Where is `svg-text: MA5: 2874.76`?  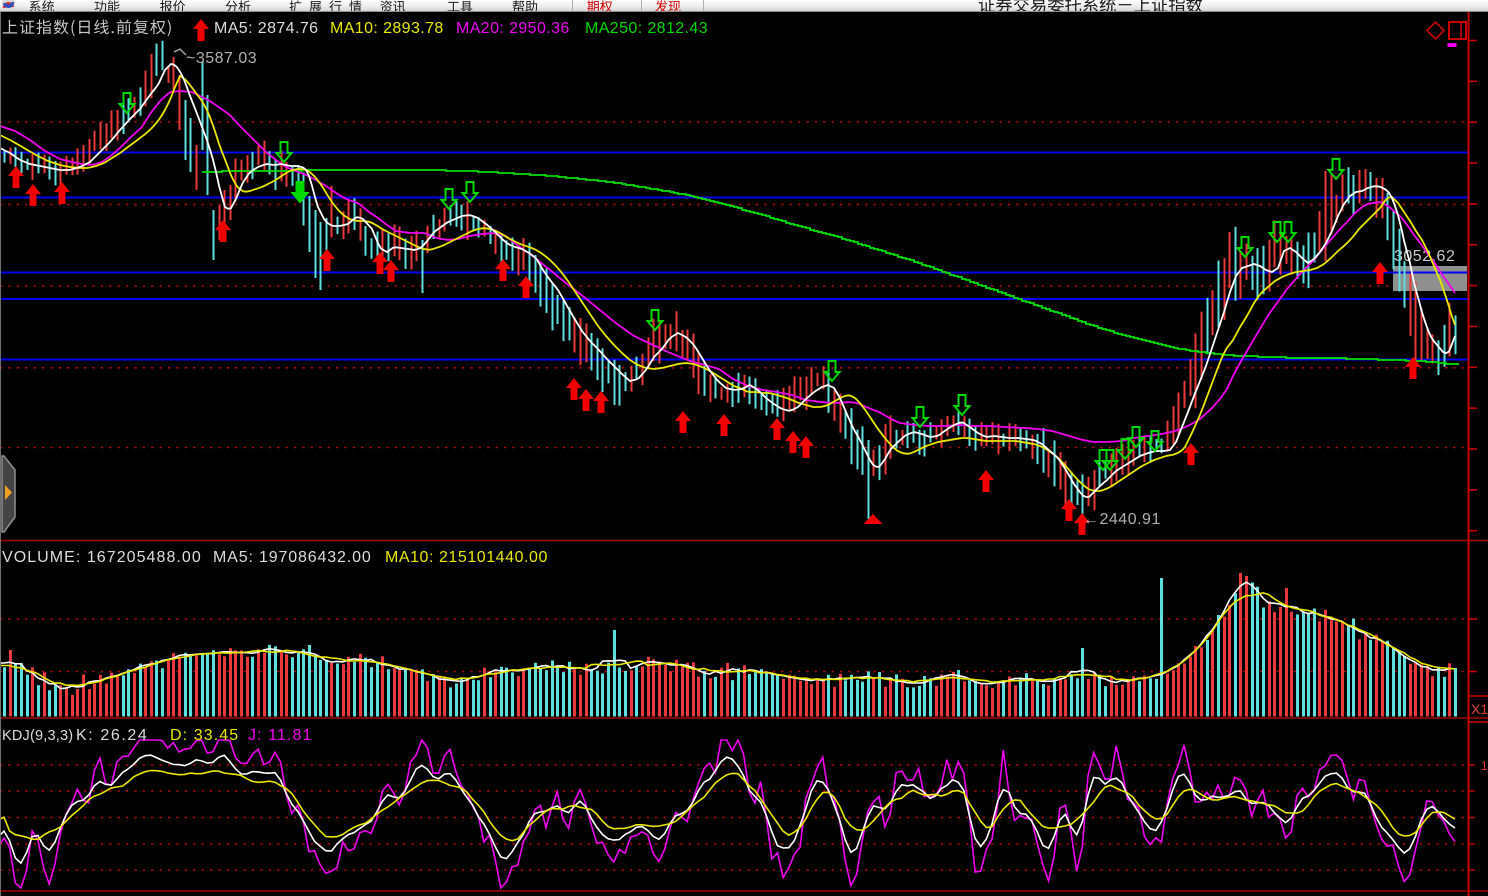 svg-text: MA5: 2874.76 is located at coordinates (266, 28).